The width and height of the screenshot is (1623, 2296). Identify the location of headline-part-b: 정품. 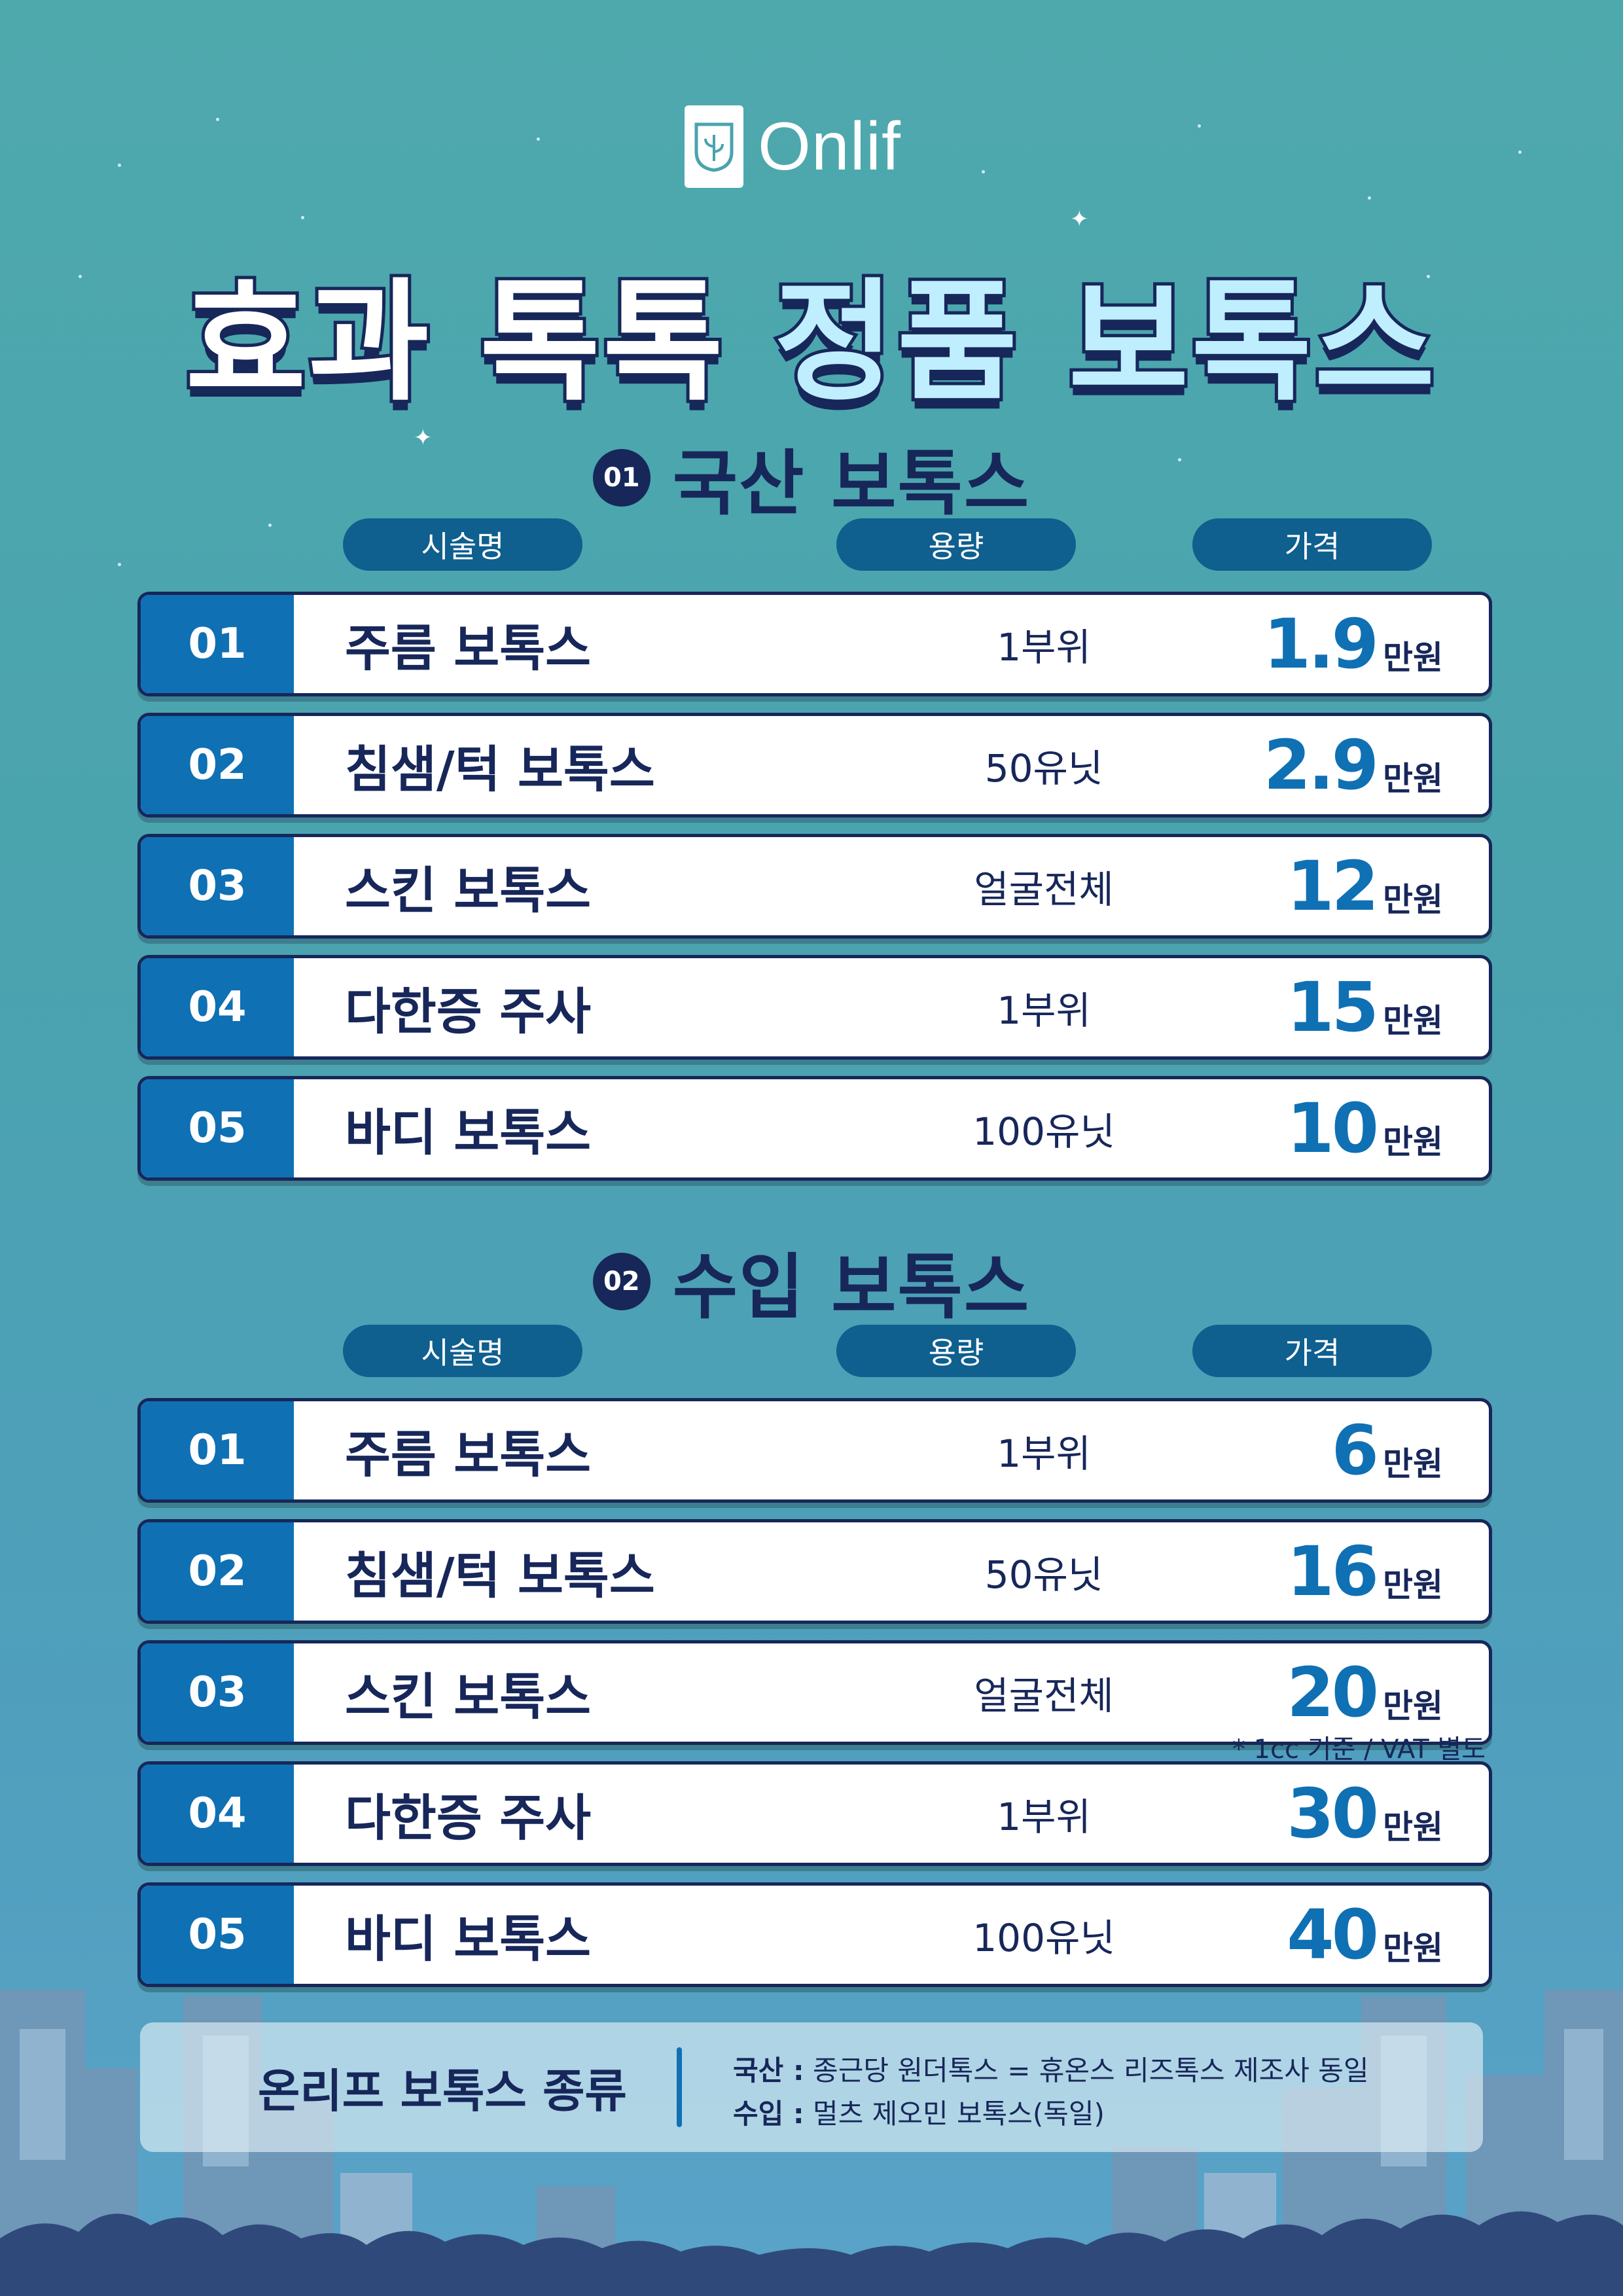
(920, 342).